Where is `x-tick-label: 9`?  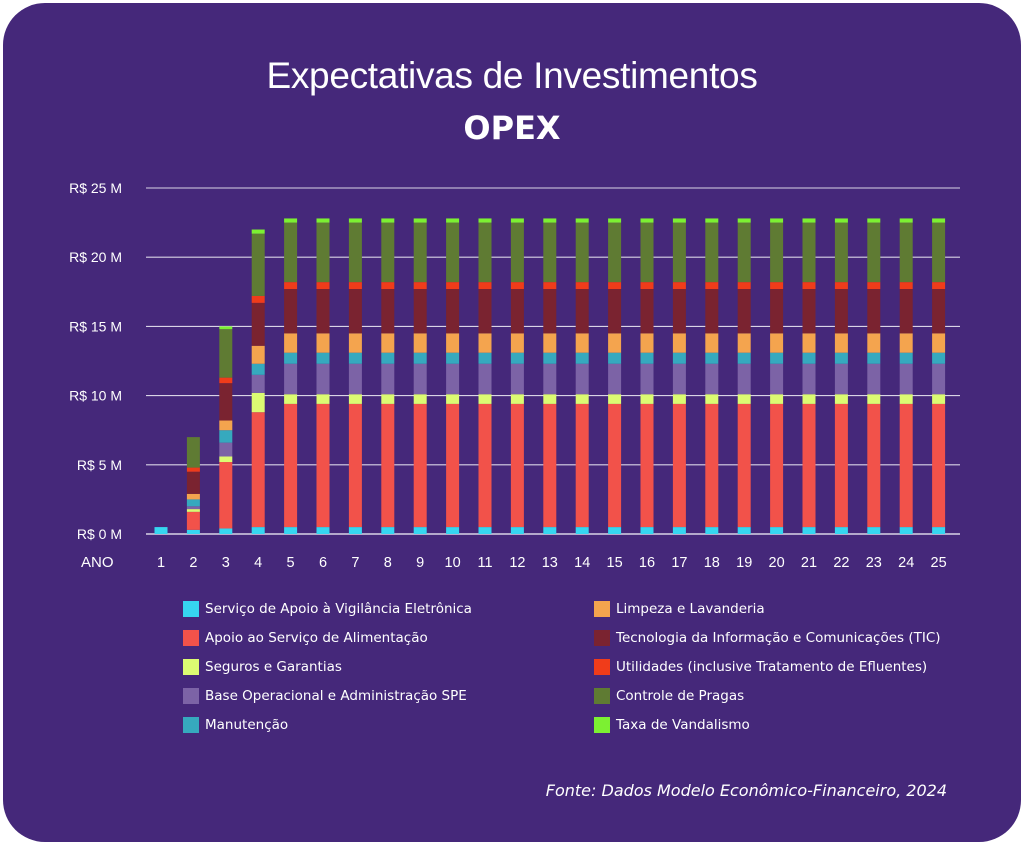 x-tick-label: 9 is located at coordinates (420, 563).